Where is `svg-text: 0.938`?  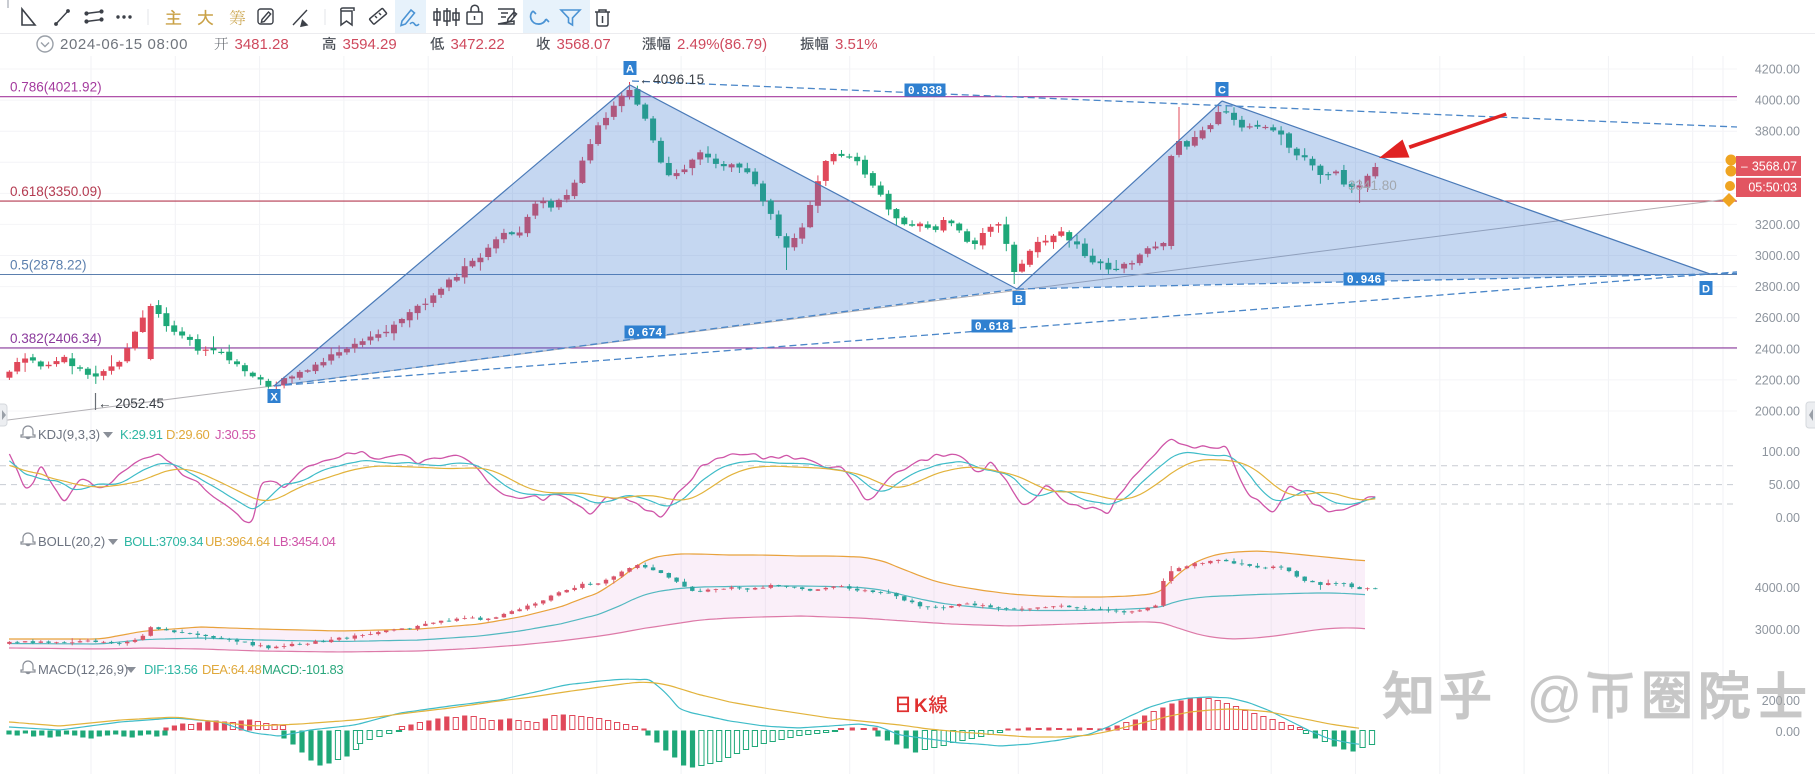 svg-text: 0.938 is located at coordinates (925, 91).